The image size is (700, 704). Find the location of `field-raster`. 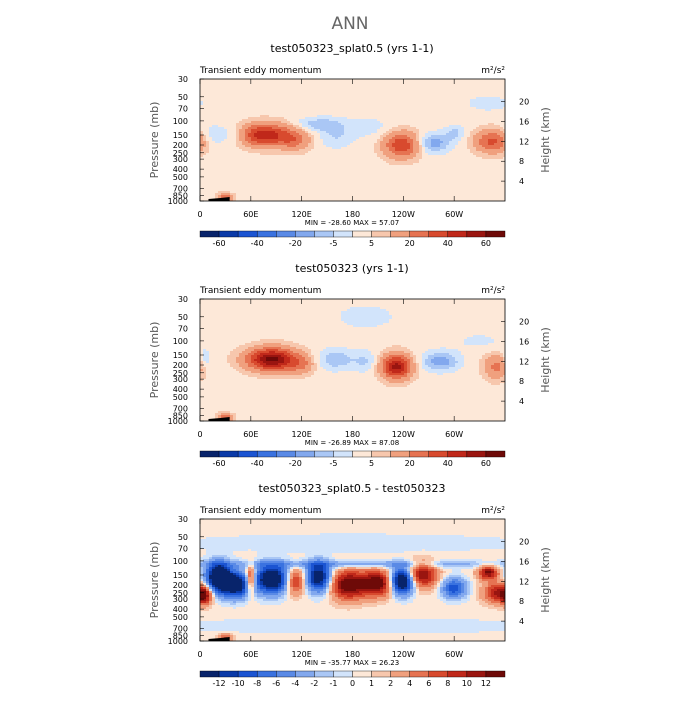

field-raster is located at coordinates (353, 140).